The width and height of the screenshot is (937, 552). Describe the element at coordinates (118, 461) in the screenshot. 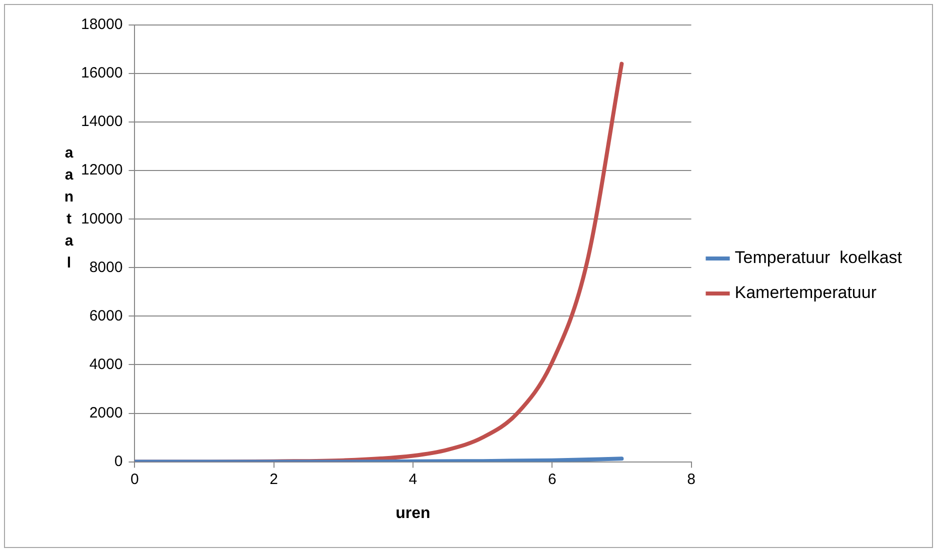

I see `y-tick-label: 0` at that location.